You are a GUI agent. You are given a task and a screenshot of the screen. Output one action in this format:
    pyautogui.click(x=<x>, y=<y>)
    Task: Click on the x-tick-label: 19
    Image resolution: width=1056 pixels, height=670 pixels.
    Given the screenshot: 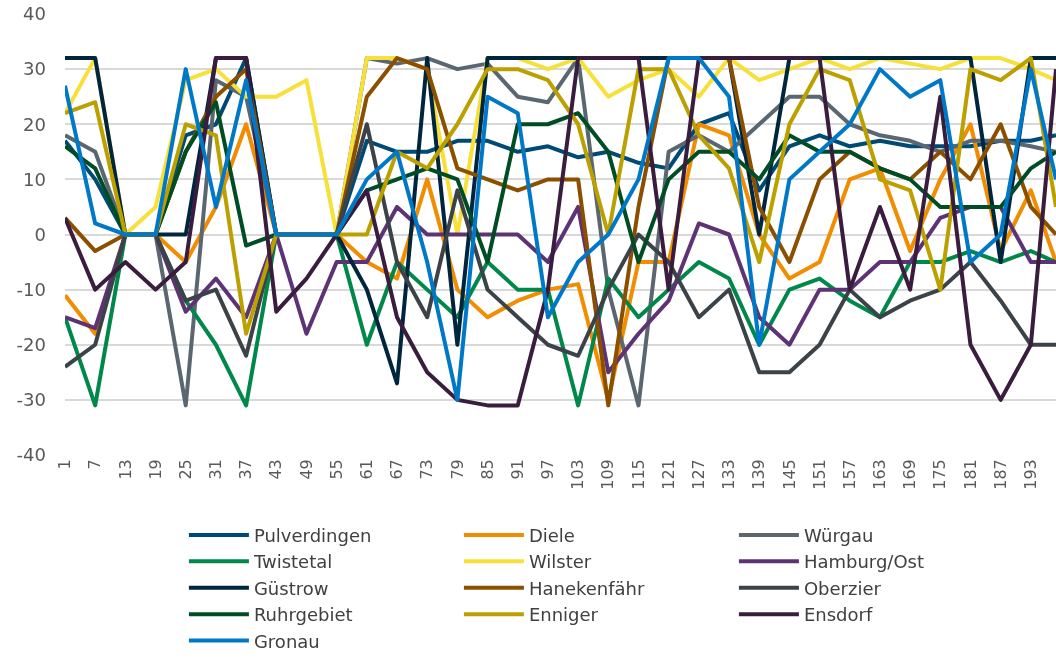 What is the action you would take?
    pyautogui.click(x=155, y=469)
    